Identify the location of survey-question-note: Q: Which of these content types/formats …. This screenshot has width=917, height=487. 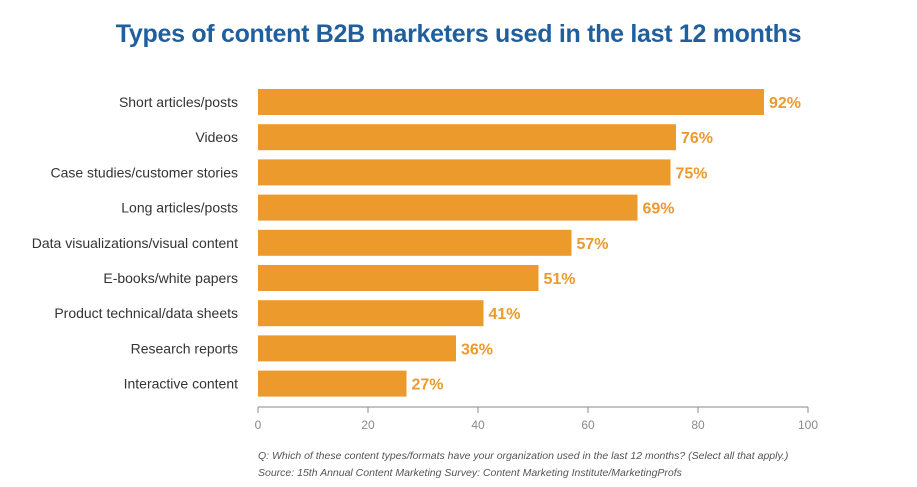
(523, 456).